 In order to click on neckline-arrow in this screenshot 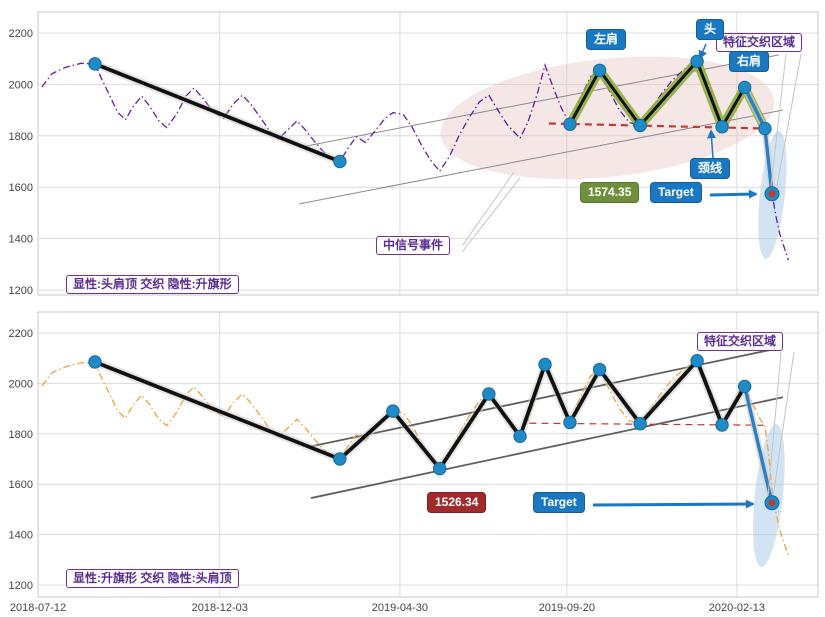, I will do `click(712, 144)`.